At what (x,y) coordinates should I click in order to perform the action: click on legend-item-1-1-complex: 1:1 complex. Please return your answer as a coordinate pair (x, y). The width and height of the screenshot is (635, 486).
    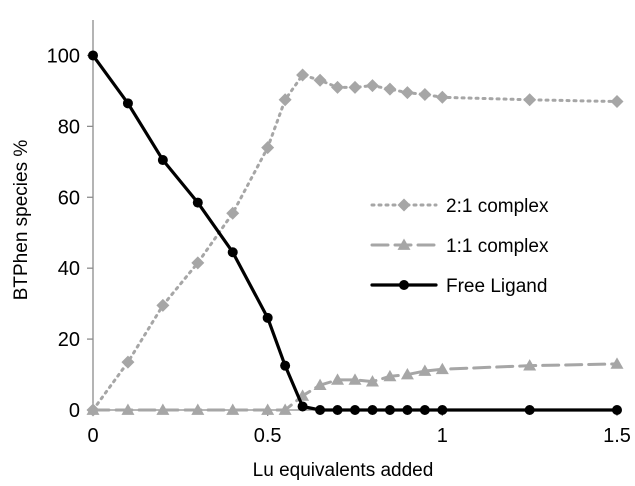
    Looking at the image, I should click on (459, 246).